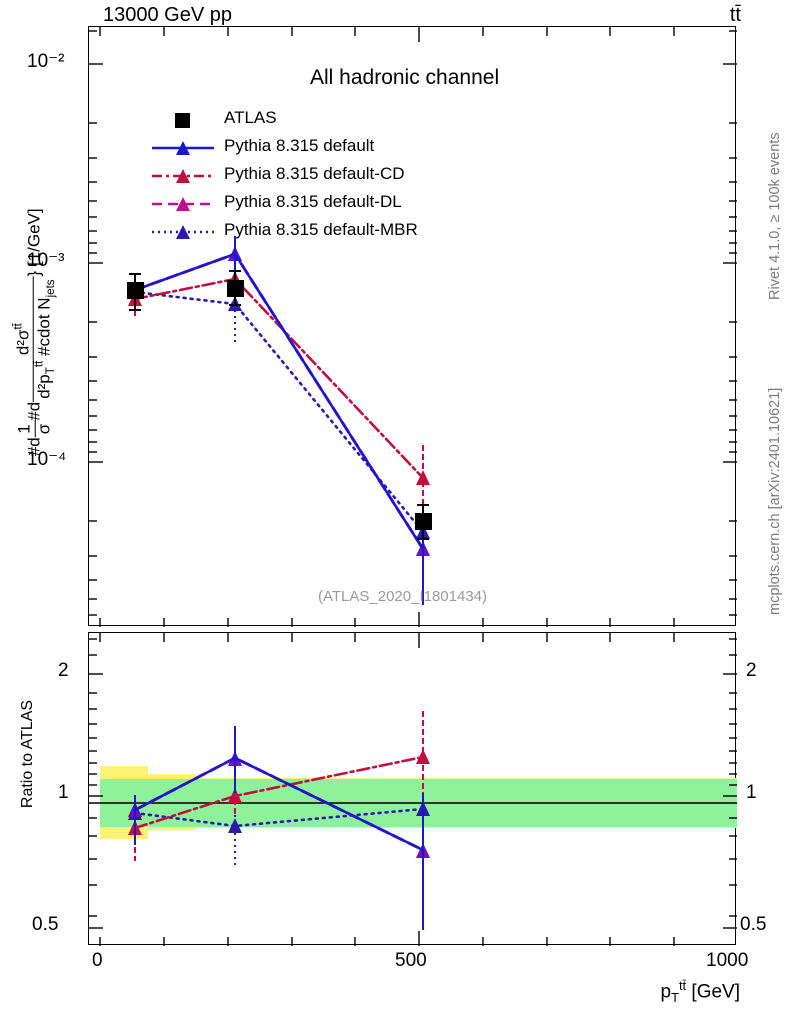 The image size is (786, 1024). I want to click on series-atlas-main, so click(279, 405).